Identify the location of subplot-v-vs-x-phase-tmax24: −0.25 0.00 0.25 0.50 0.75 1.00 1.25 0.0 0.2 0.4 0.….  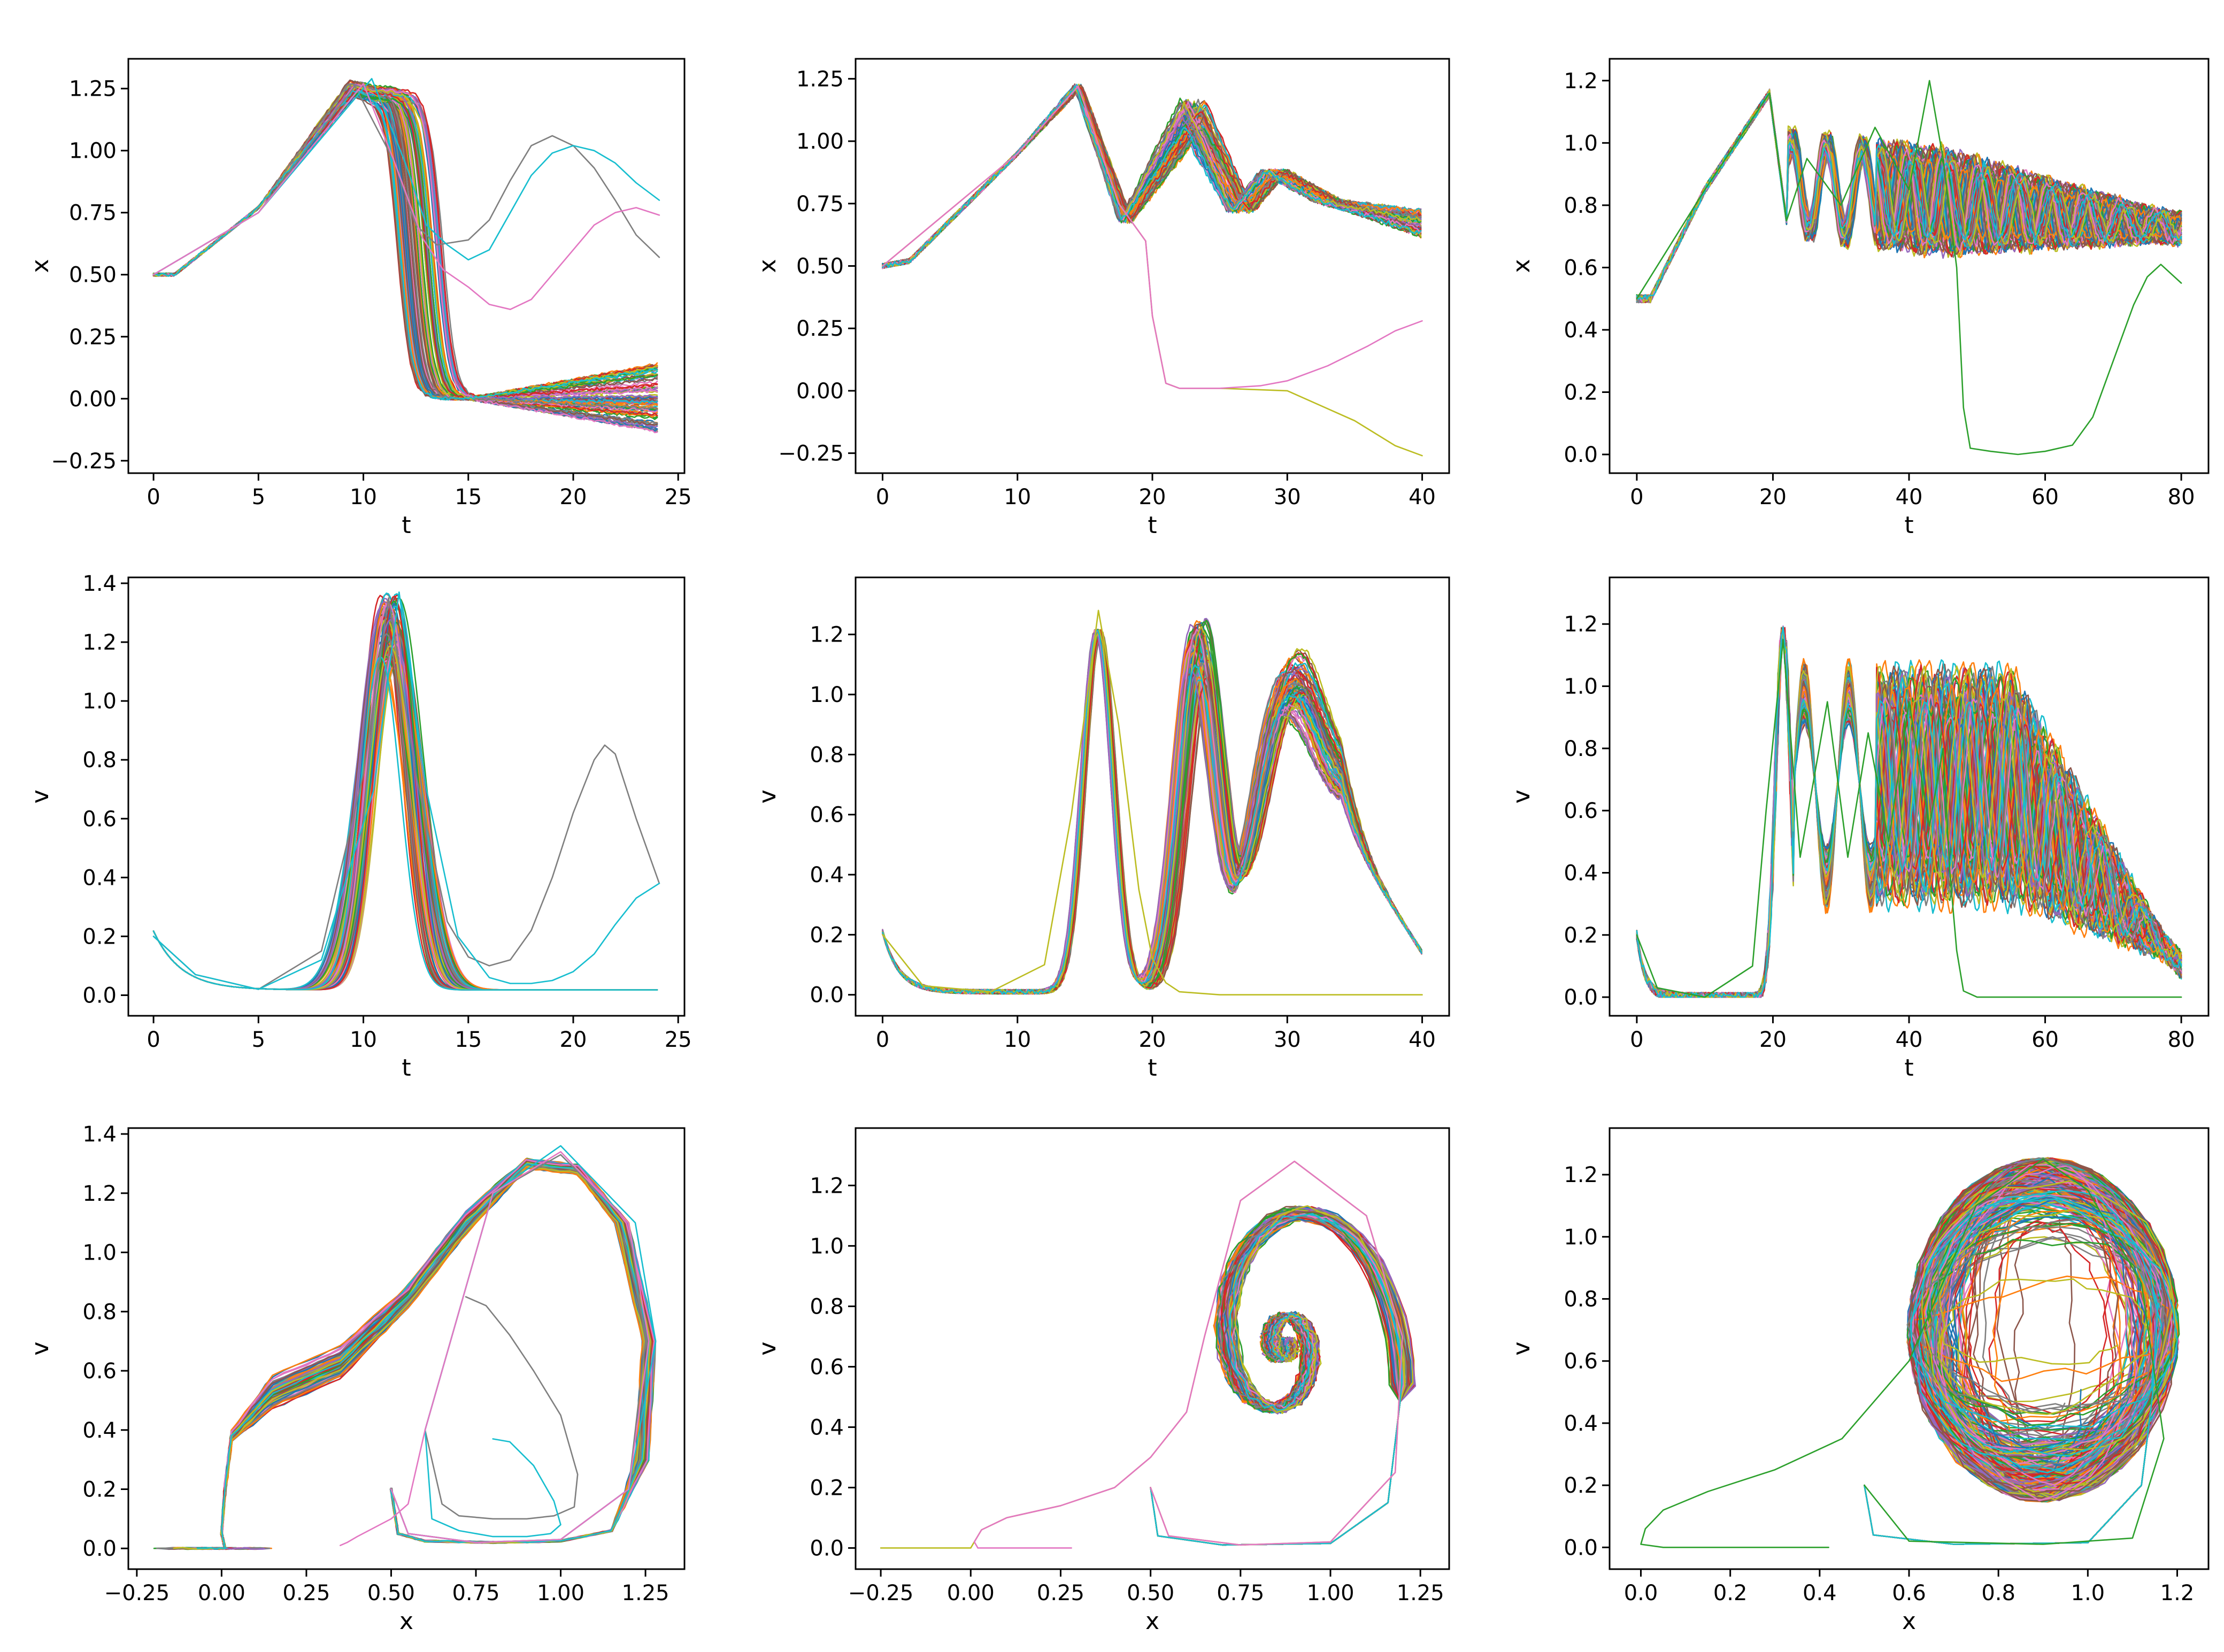
(356, 1378).